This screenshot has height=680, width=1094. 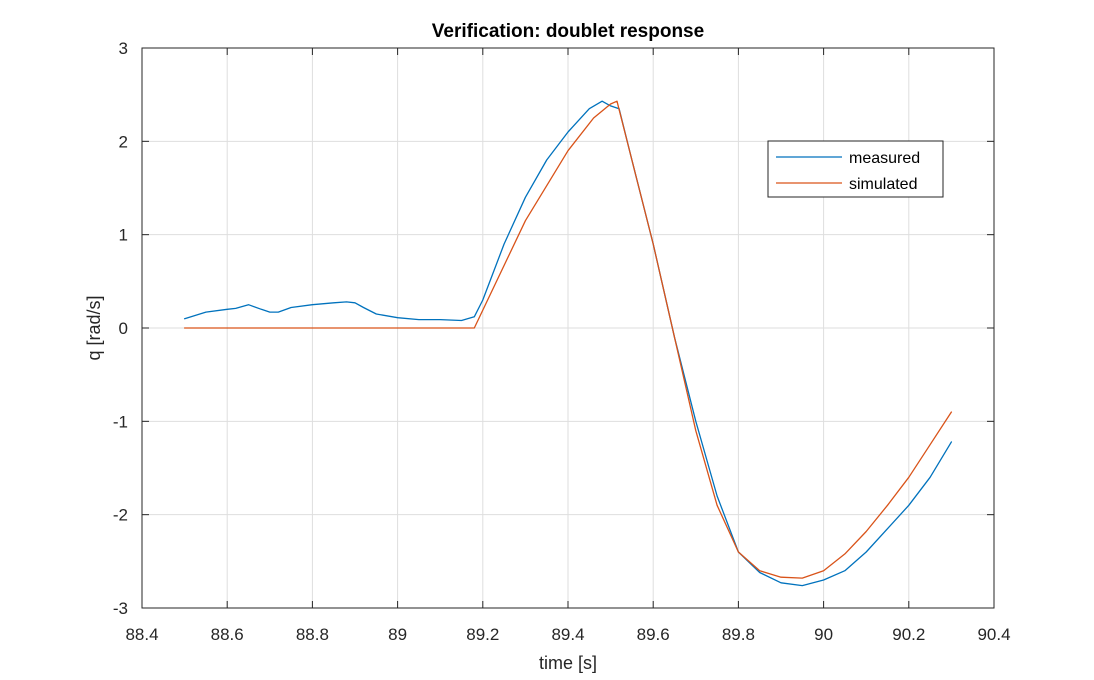 What do you see at coordinates (227, 634) in the screenshot?
I see `x-tick-label: 88.6` at bounding box center [227, 634].